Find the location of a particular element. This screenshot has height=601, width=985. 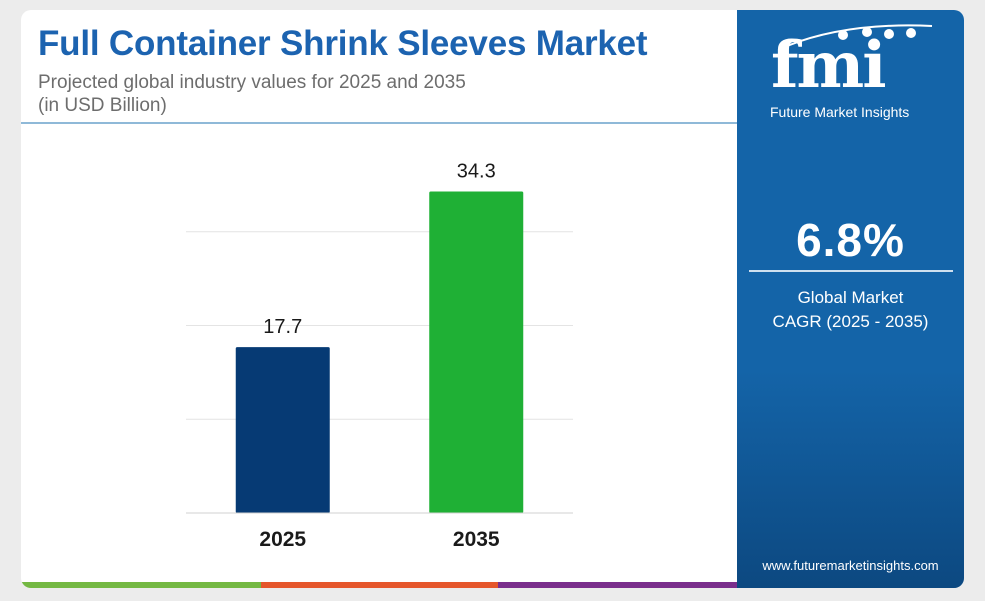

fmi-logo: fmi Future Market Insights is located at coordinates (852, 70).